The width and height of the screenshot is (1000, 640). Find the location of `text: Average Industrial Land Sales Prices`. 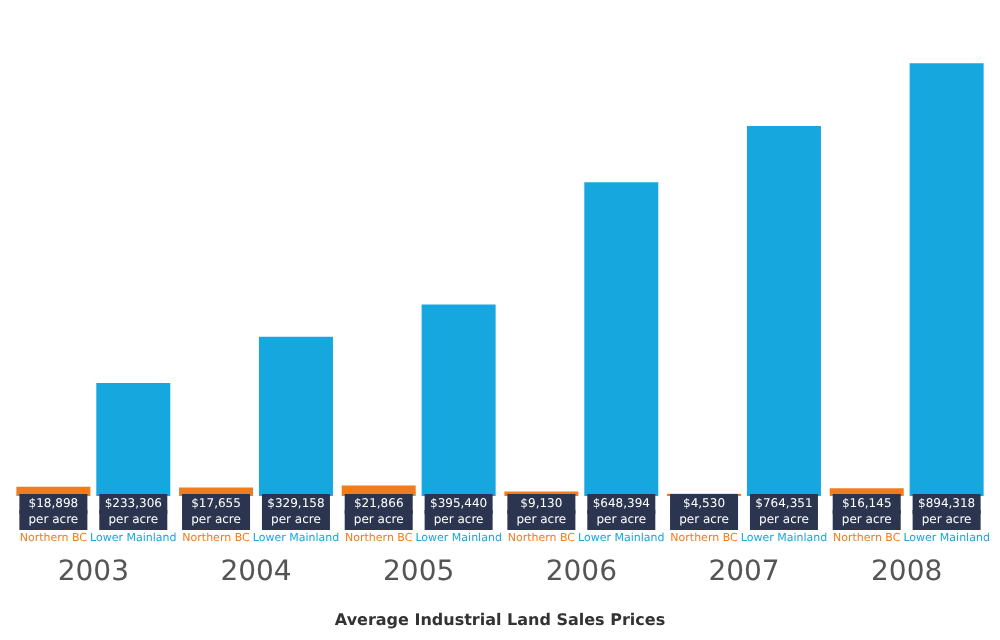

text: Average Industrial Land Sales Prices is located at coordinates (500, 620).